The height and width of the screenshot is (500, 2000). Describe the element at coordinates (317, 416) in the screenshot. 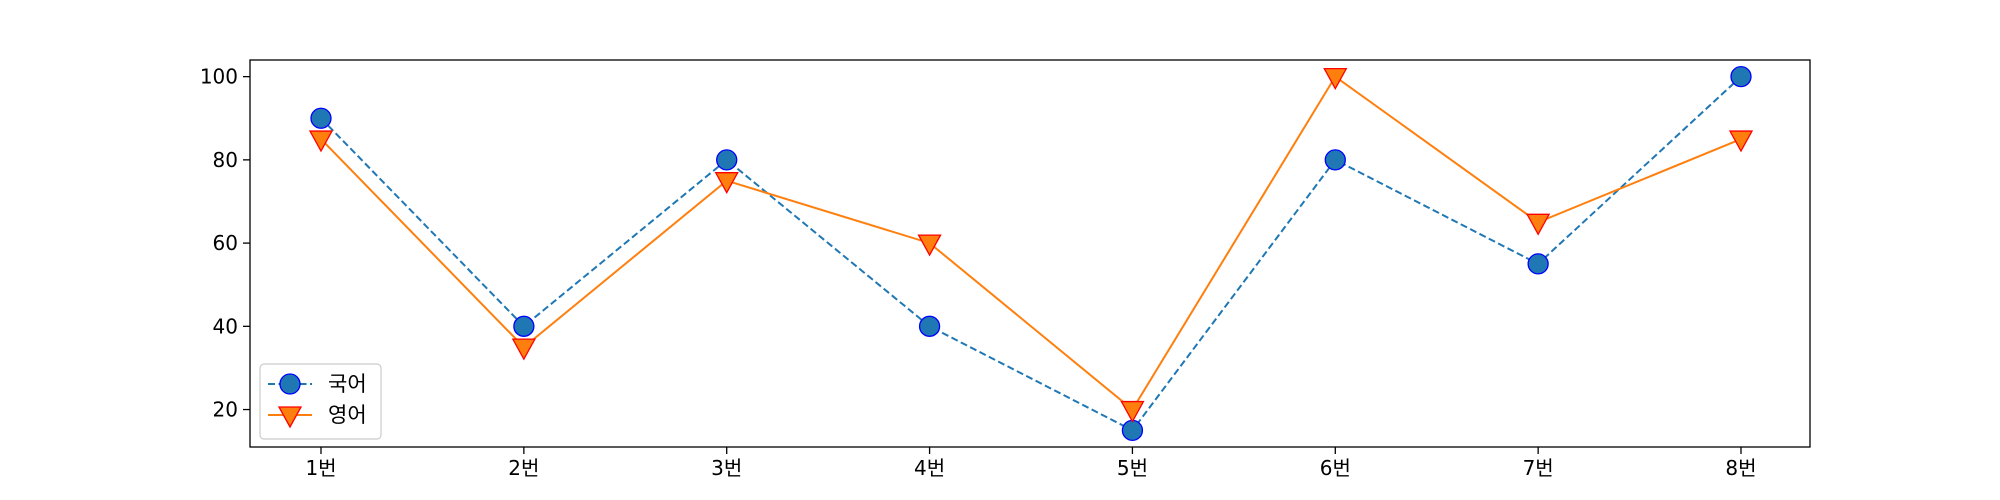

I see `legend-entry: 영어` at that location.